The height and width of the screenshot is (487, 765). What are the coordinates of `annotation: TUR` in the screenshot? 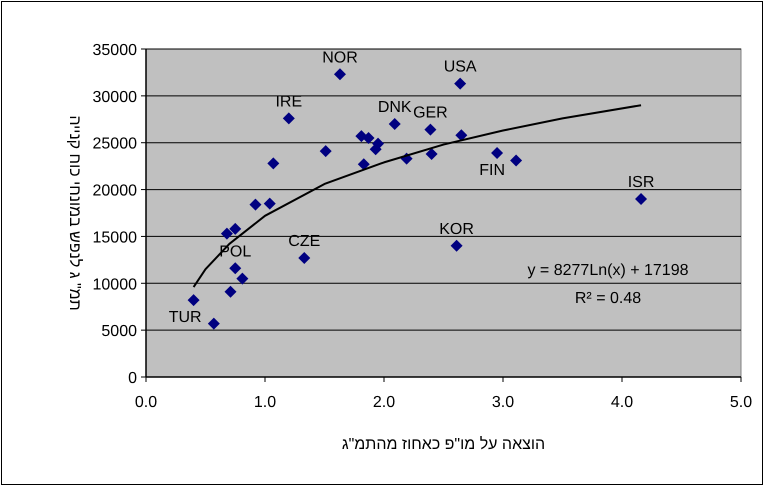 It's located at (185, 317).